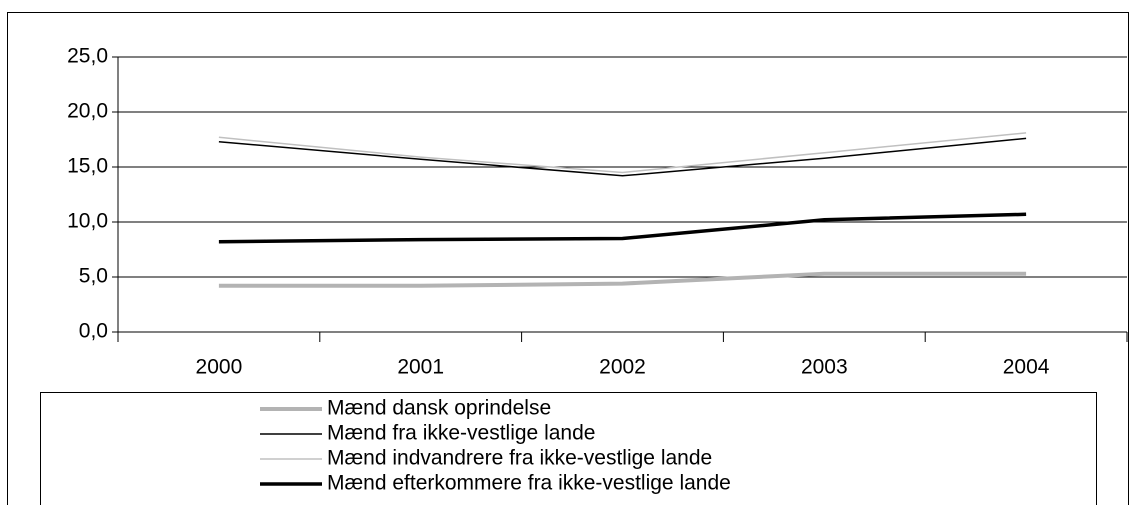  Describe the element at coordinates (93, 331) in the screenshot. I see `y-tick-label: 0,0` at that location.